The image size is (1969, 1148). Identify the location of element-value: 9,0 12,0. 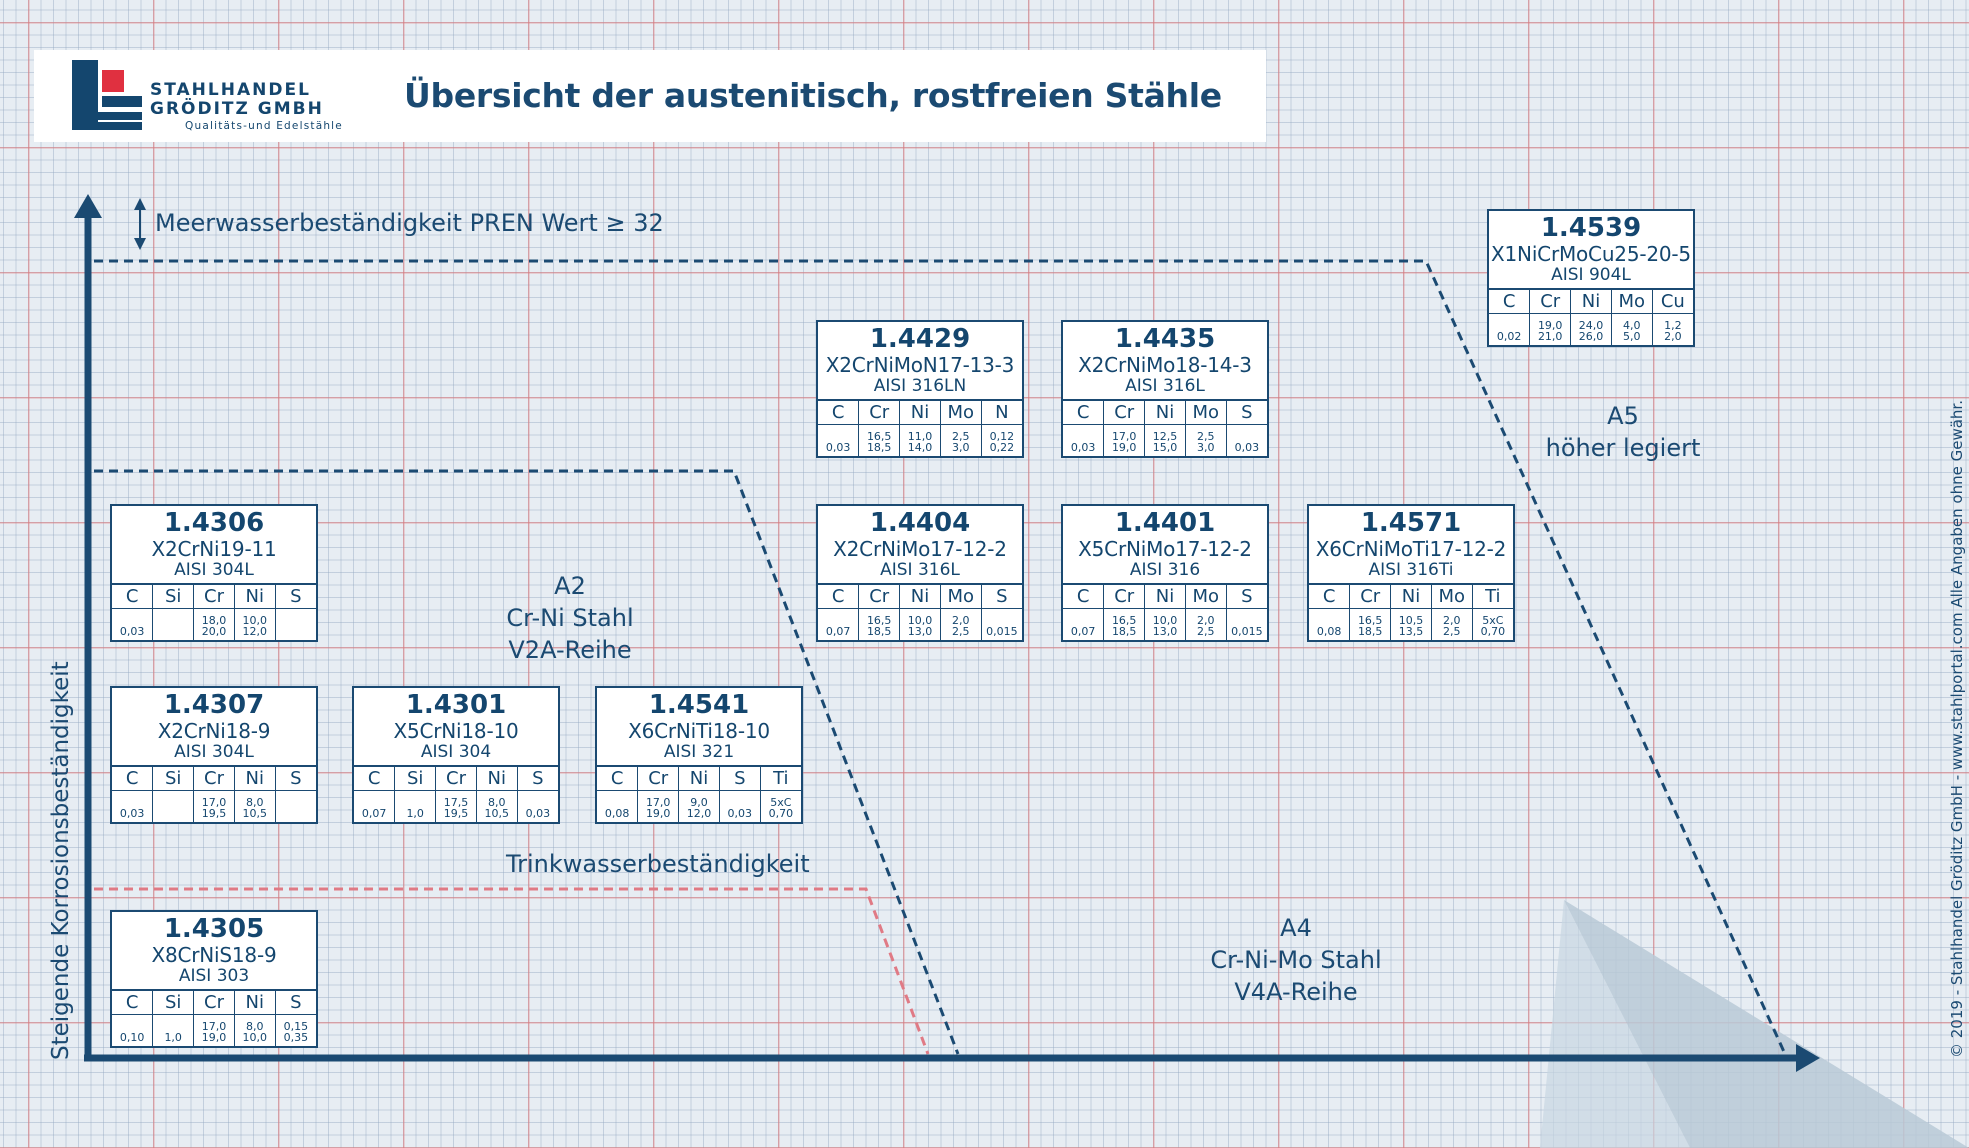
(699, 806).